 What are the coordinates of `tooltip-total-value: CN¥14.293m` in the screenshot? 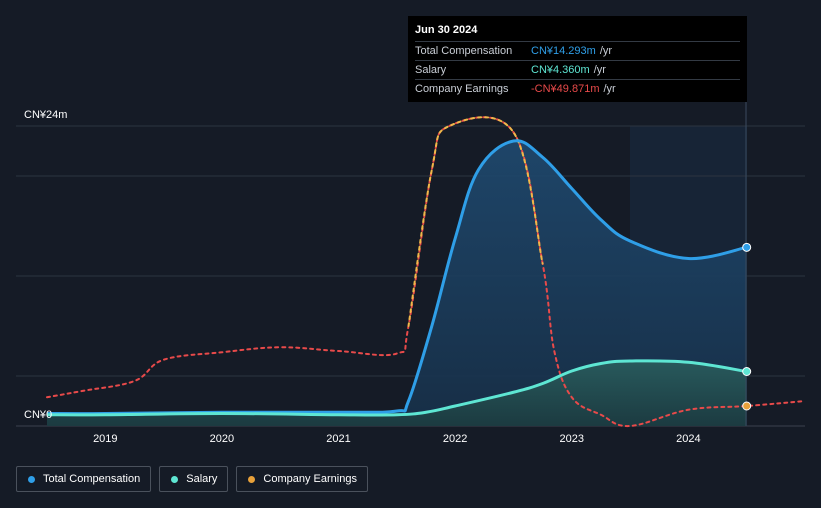 It's located at (563, 51).